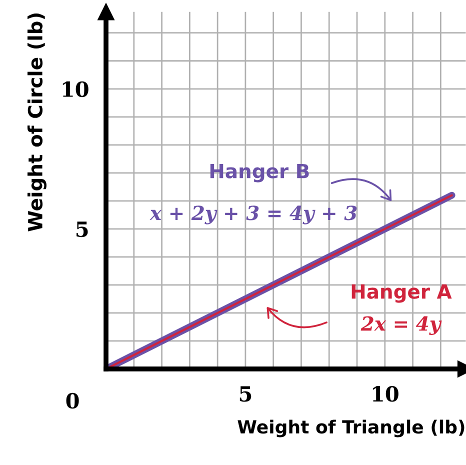 This screenshot has width=466, height=465. Describe the element at coordinates (253, 215) in the screenshot. I see `annotation: x + 2y + 3 = 4y + 3` at that location.